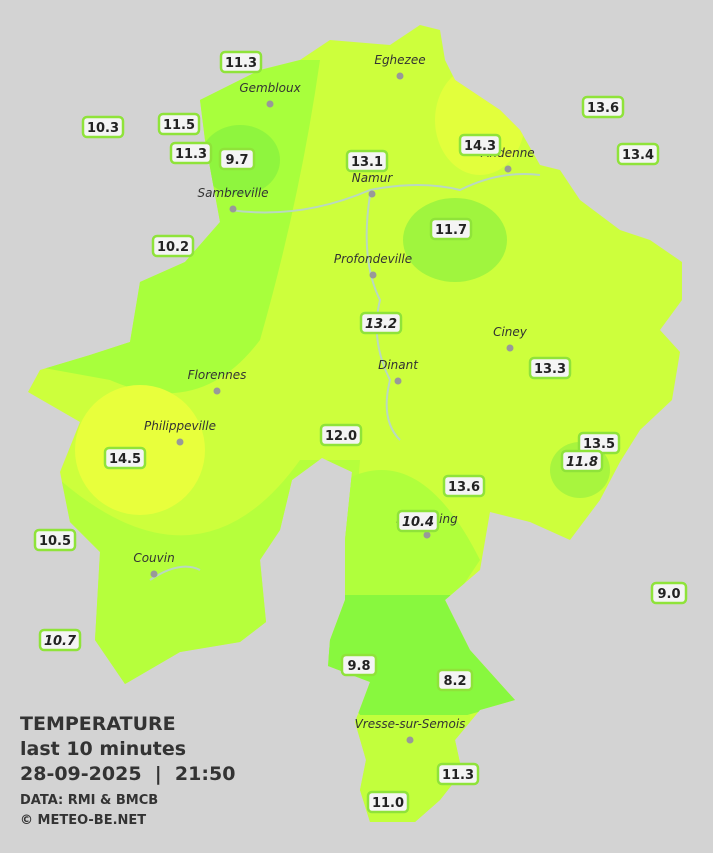  I want to click on title-timestamp: 28-09-2025 | 21:50, so click(127, 774).